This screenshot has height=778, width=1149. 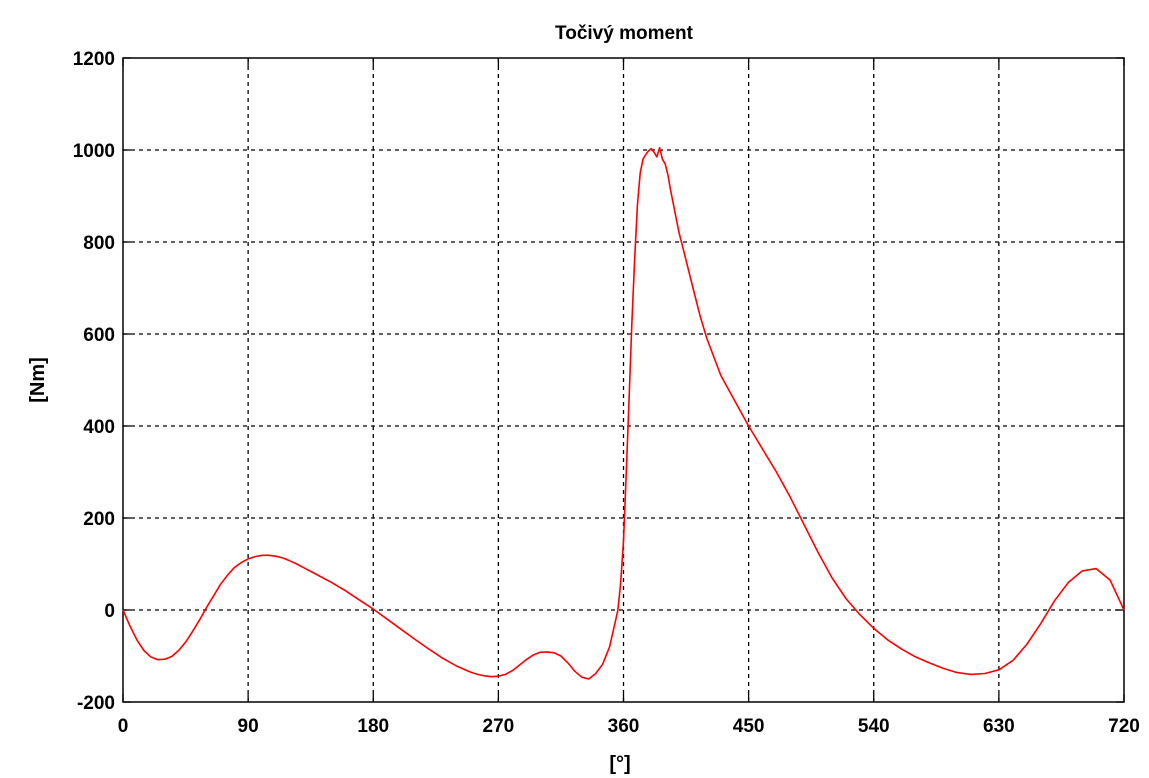 What do you see at coordinates (499, 726) in the screenshot?
I see `x-tick-label: 270` at bounding box center [499, 726].